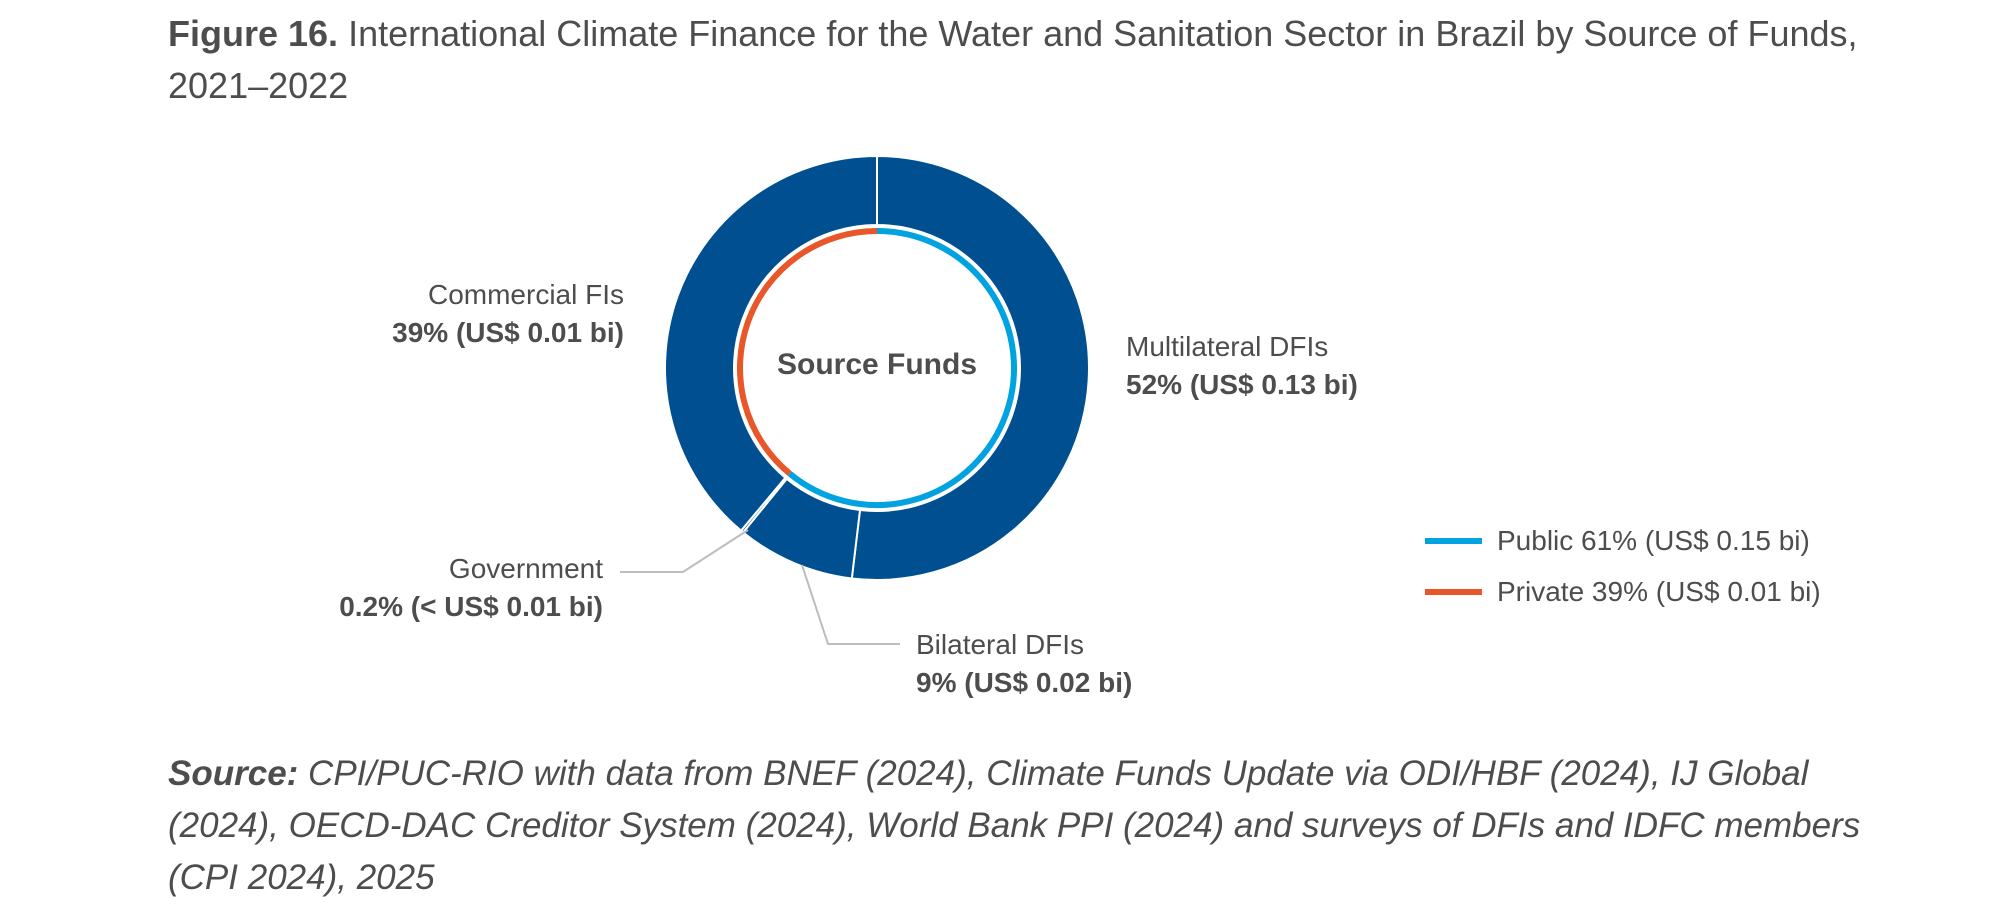 Image resolution: width=2000 pixels, height=920 pixels. I want to click on inner-ring, so click(877, 368).